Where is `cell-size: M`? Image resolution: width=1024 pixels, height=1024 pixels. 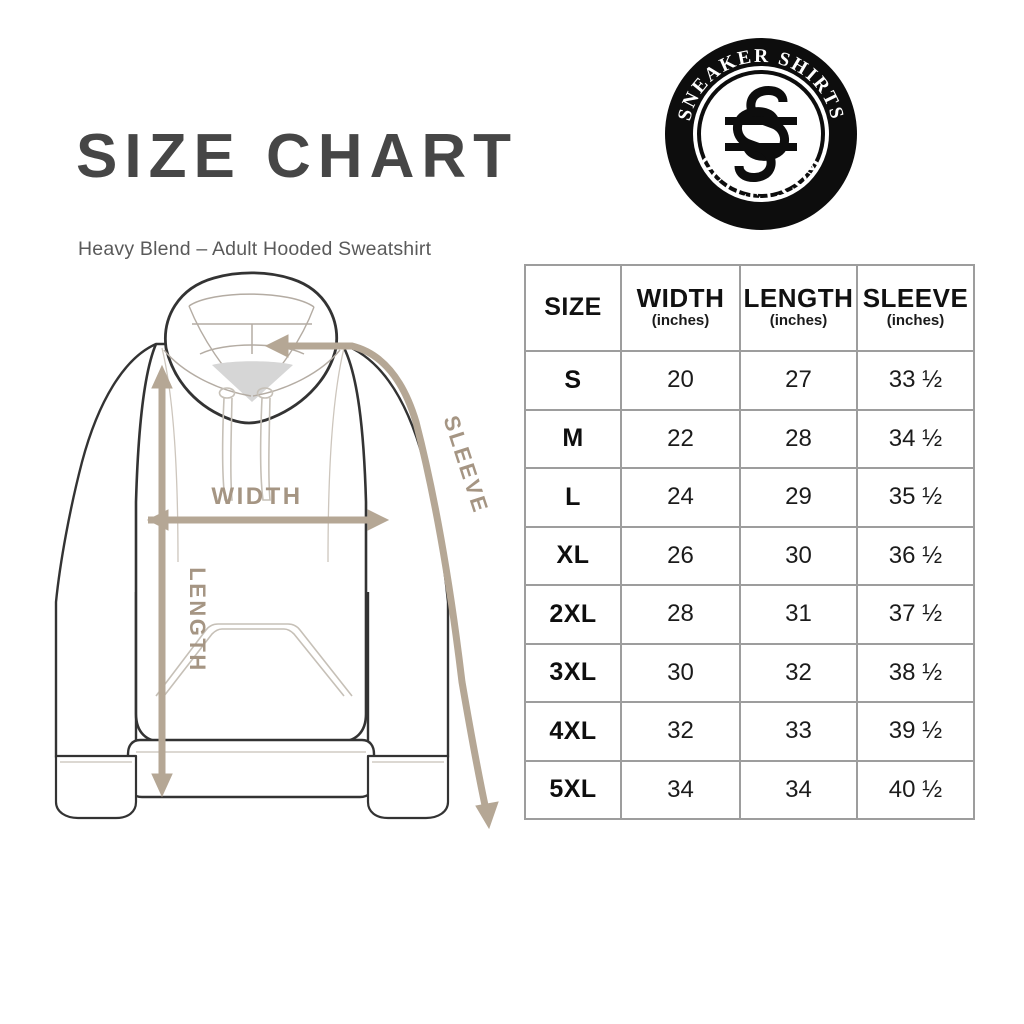 cell-size: M is located at coordinates (573, 438).